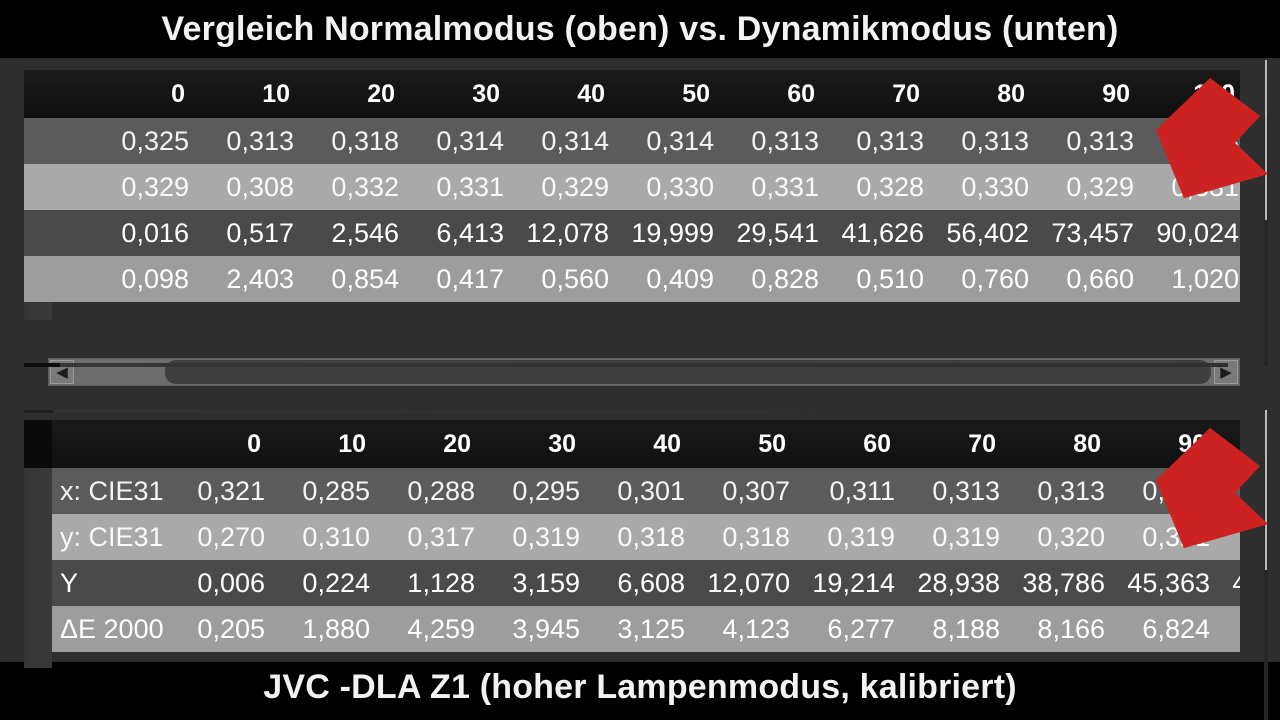 Image resolution: width=1280 pixels, height=720 pixels. I want to click on table-cell: 28,938, so click(958, 582).